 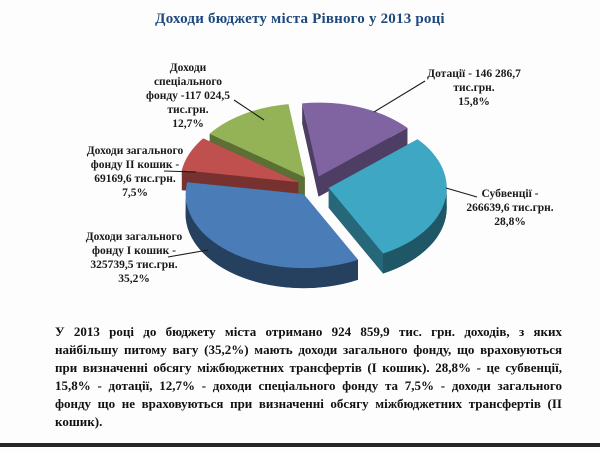 What do you see at coordinates (188, 68) in the screenshot?
I see `callout-line: Доходи` at bounding box center [188, 68].